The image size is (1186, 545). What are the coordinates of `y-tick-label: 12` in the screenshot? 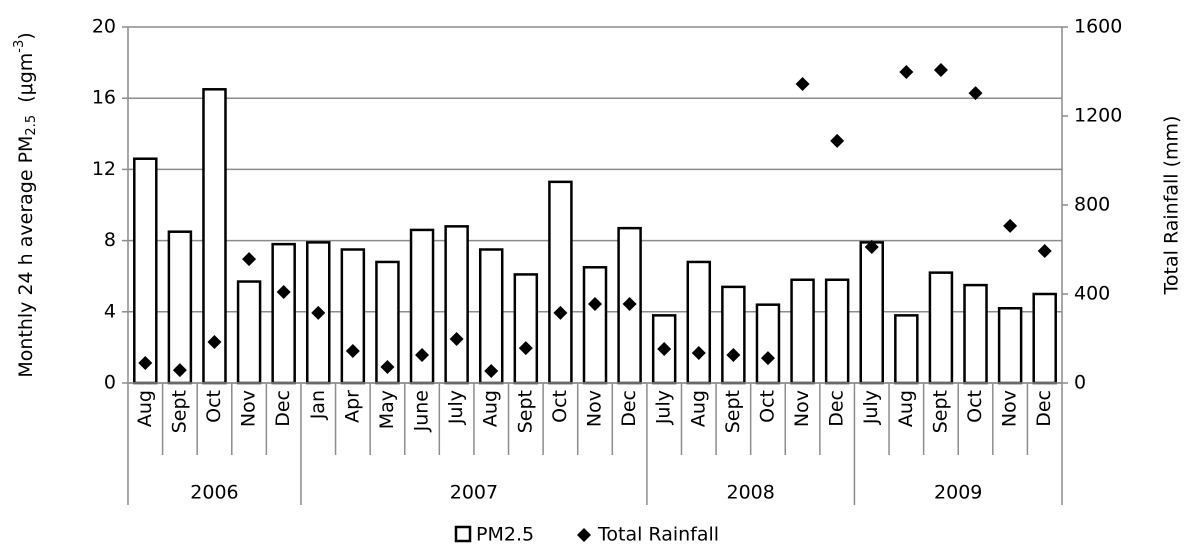 It's located at (104, 169).